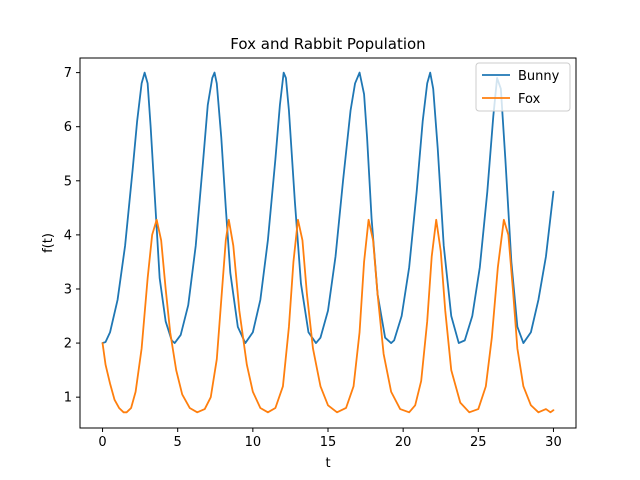 The height and width of the screenshot is (480, 640). I want to click on x-axis-ticks: 0 5 10 15 20 25 30, so click(330, 439).